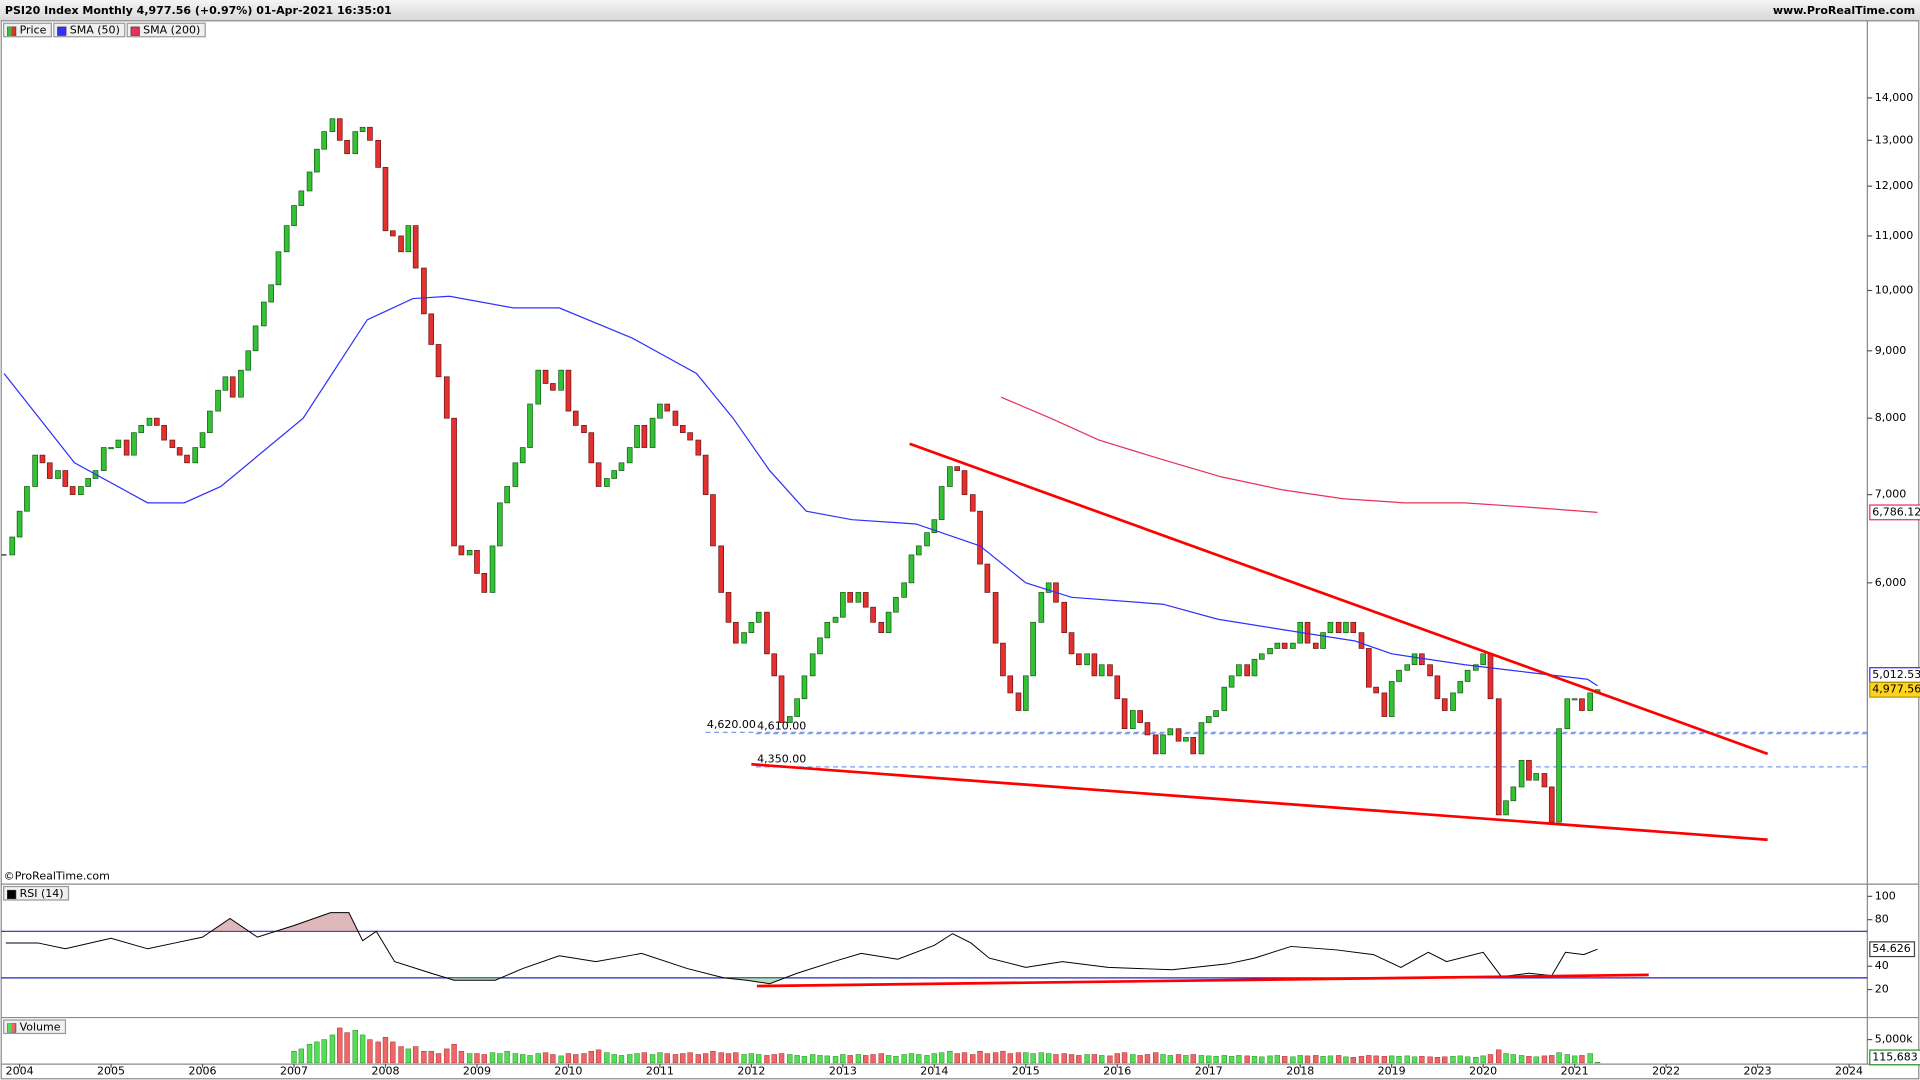 The width and height of the screenshot is (1920, 1080). I want to click on x-tick-label: 2014, so click(934, 1070).